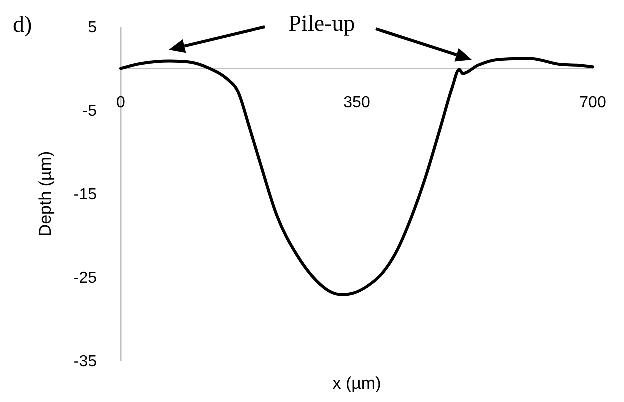  What do you see at coordinates (121, 103) in the screenshot?
I see `x-tick-label: 0` at bounding box center [121, 103].